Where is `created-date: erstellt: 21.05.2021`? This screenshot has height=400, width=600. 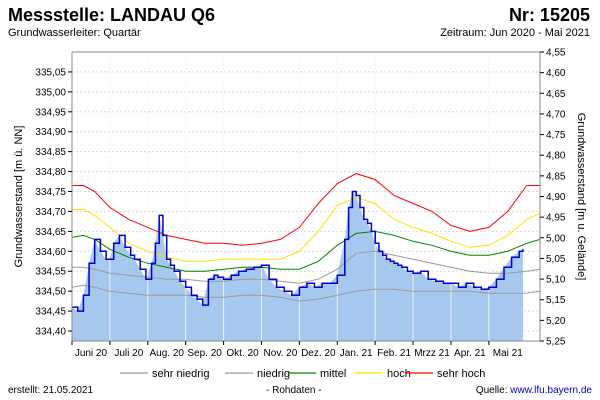
created-date: erstellt: 21.05.2021 is located at coordinates (51, 390).